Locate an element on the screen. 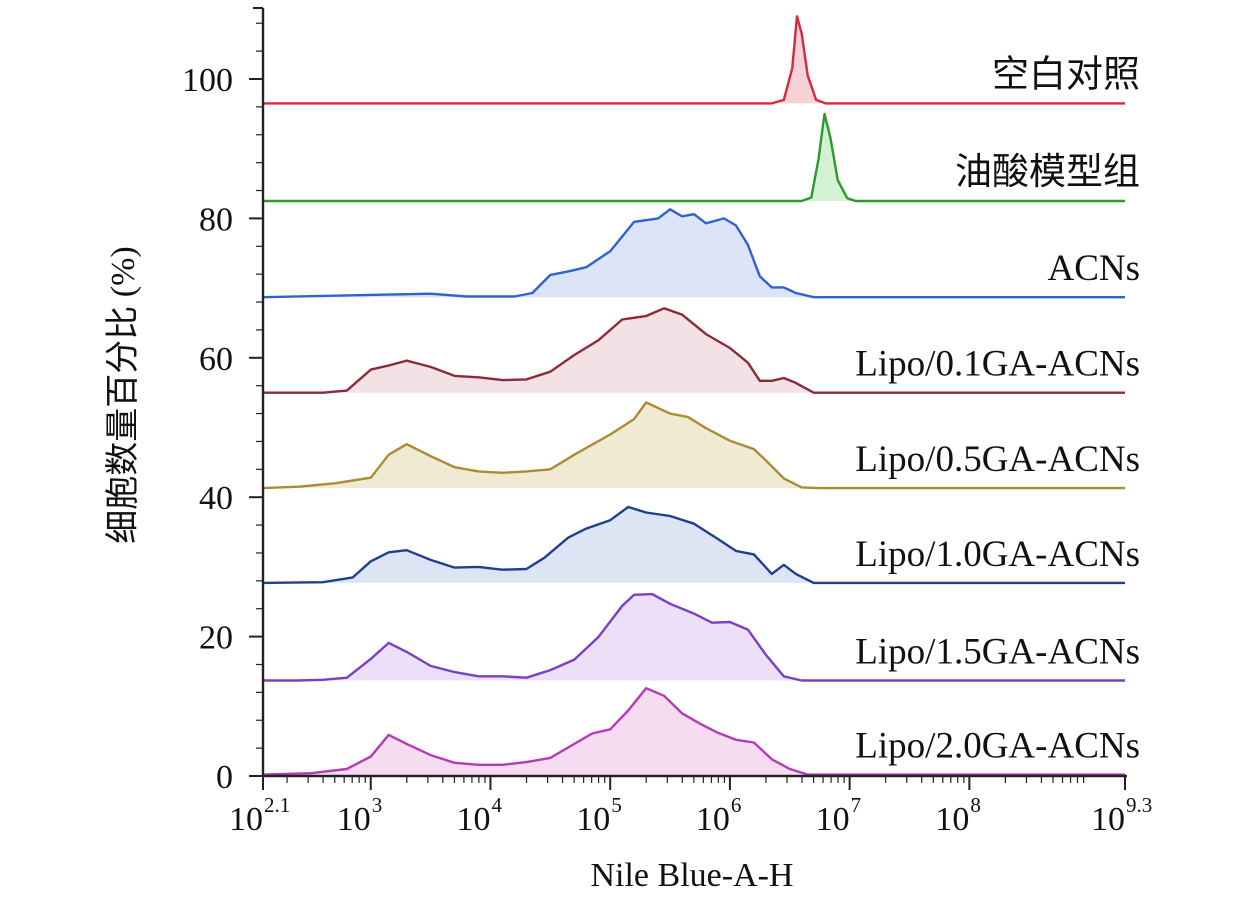  y-tick-label-100: 100 is located at coordinates (207, 80).